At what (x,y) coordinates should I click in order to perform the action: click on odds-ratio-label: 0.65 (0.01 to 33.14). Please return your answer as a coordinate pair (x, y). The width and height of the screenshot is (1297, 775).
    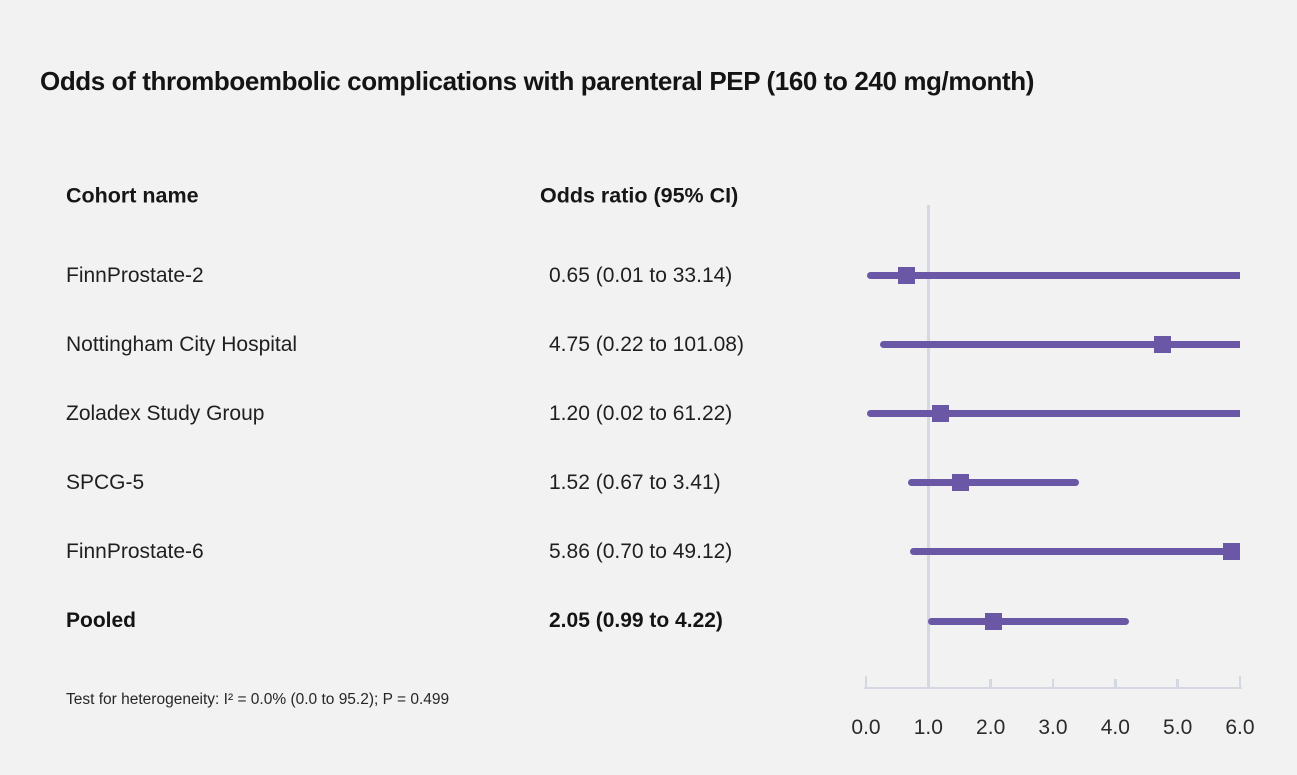
    Looking at the image, I should click on (641, 275).